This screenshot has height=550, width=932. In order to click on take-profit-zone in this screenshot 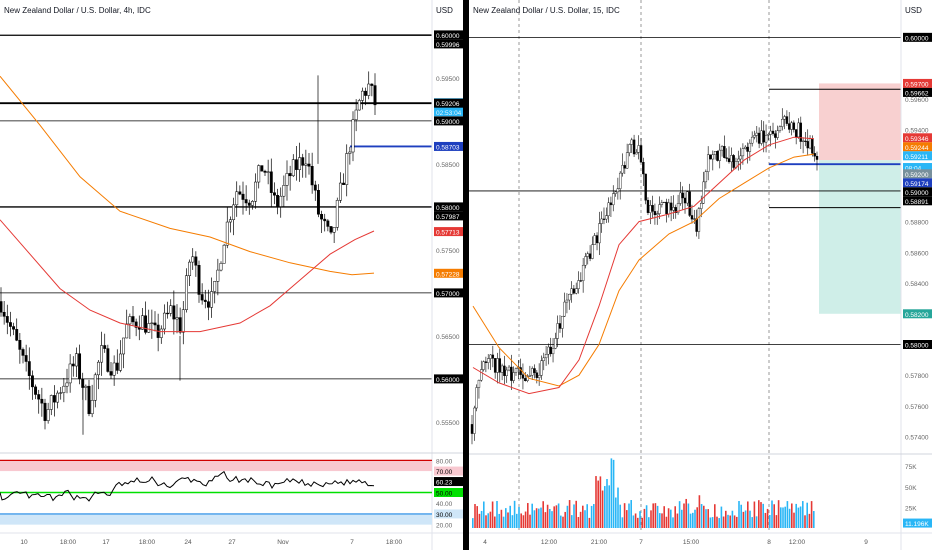, I will do `click(860, 237)`.